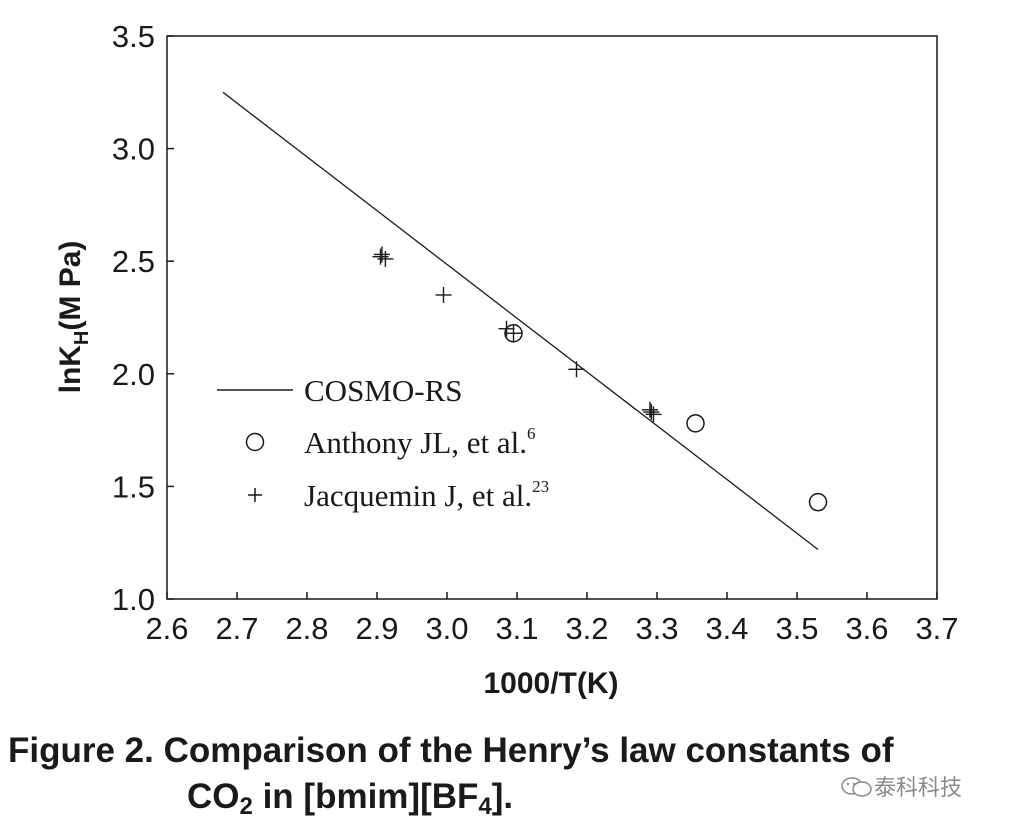 This screenshot has width=1021, height=830. What do you see at coordinates (143, 318) in the screenshot?
I see `y-axis-ticks: 1.0 1.5 2.0 2.5 3.0 3.5` at bounding box center [143, 318].